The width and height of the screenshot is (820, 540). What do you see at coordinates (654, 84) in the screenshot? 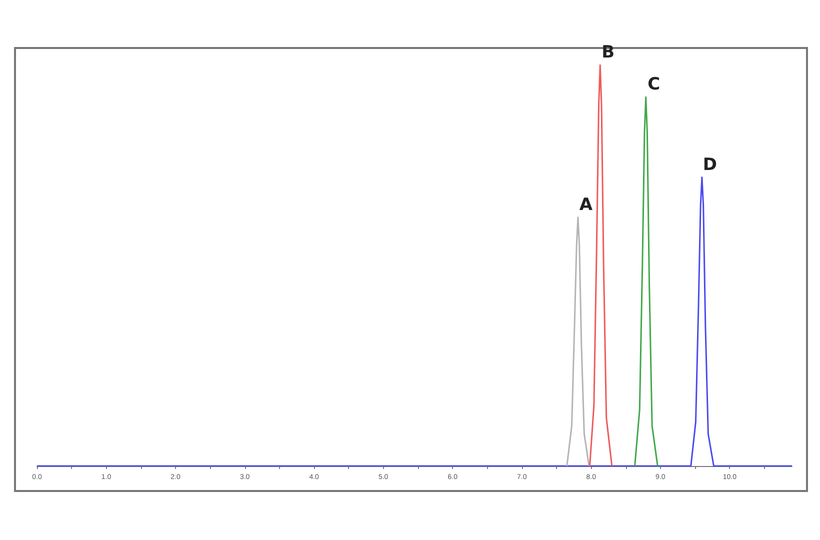
I see `series-label: C` at bounding box center [654, 84].